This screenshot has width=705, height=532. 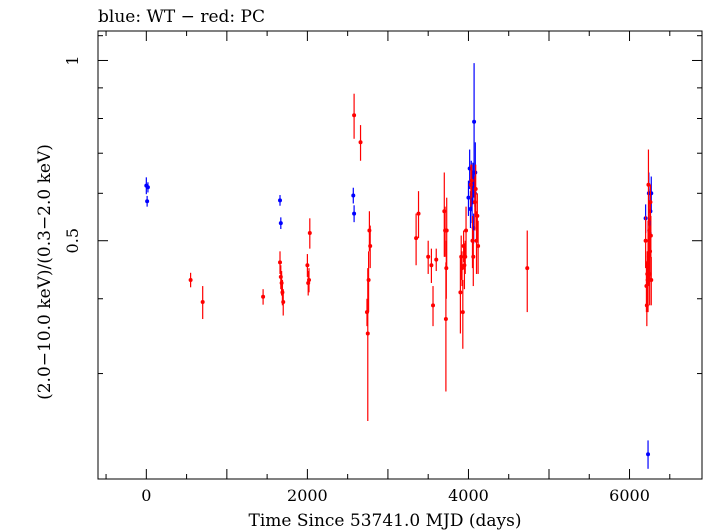 What do you see at coordinates (72, 60) in the screenshot?
I see `y-tick-label: 1` at bounding box center [72, 60].